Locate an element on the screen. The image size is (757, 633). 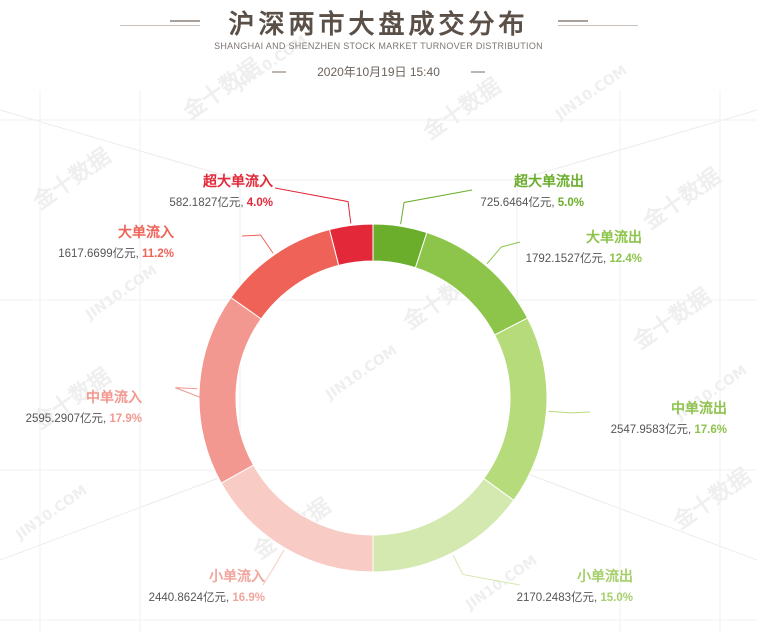
slice-value: 2170.2483亿元 is located at coordinates (555, 598).